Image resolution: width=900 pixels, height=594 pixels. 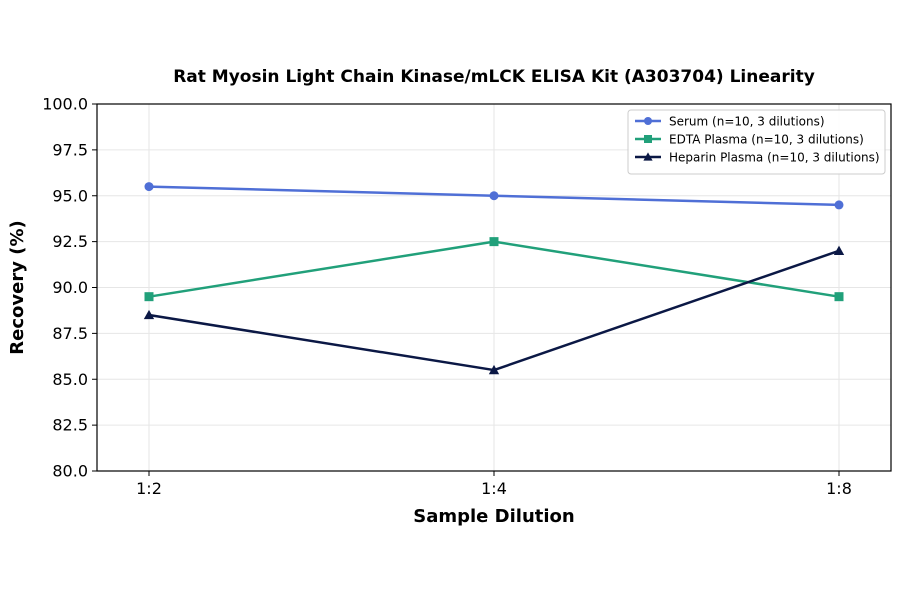 What do you see at coordinates (70, 195) in the screenshot?
I see `y-tick-label: 95.0` at bounding box center [70, 195].